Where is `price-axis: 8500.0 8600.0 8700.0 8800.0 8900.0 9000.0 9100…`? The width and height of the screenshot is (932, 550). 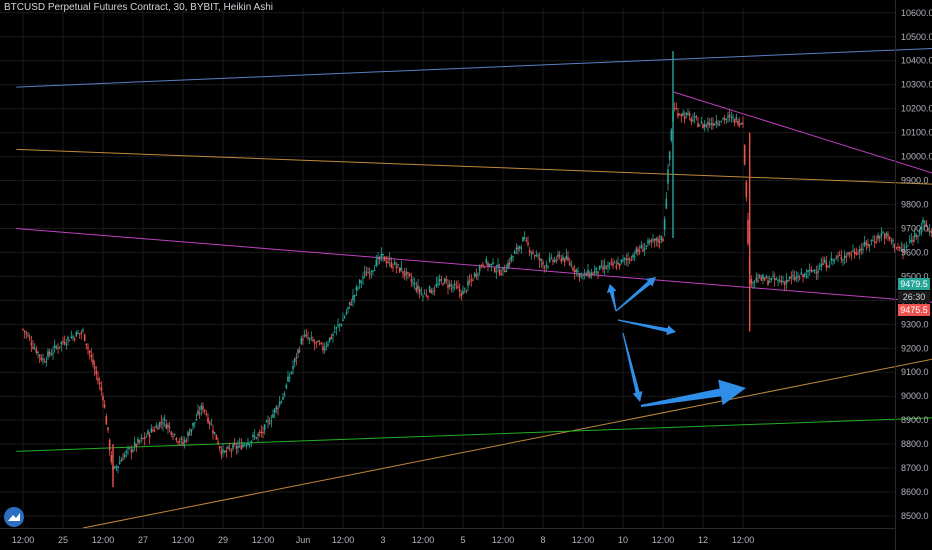 price-axis: 8500.0 8600.0 8700.0 8800.0 8900.0 9000.0 9100… is located at coordinates (913, 275).